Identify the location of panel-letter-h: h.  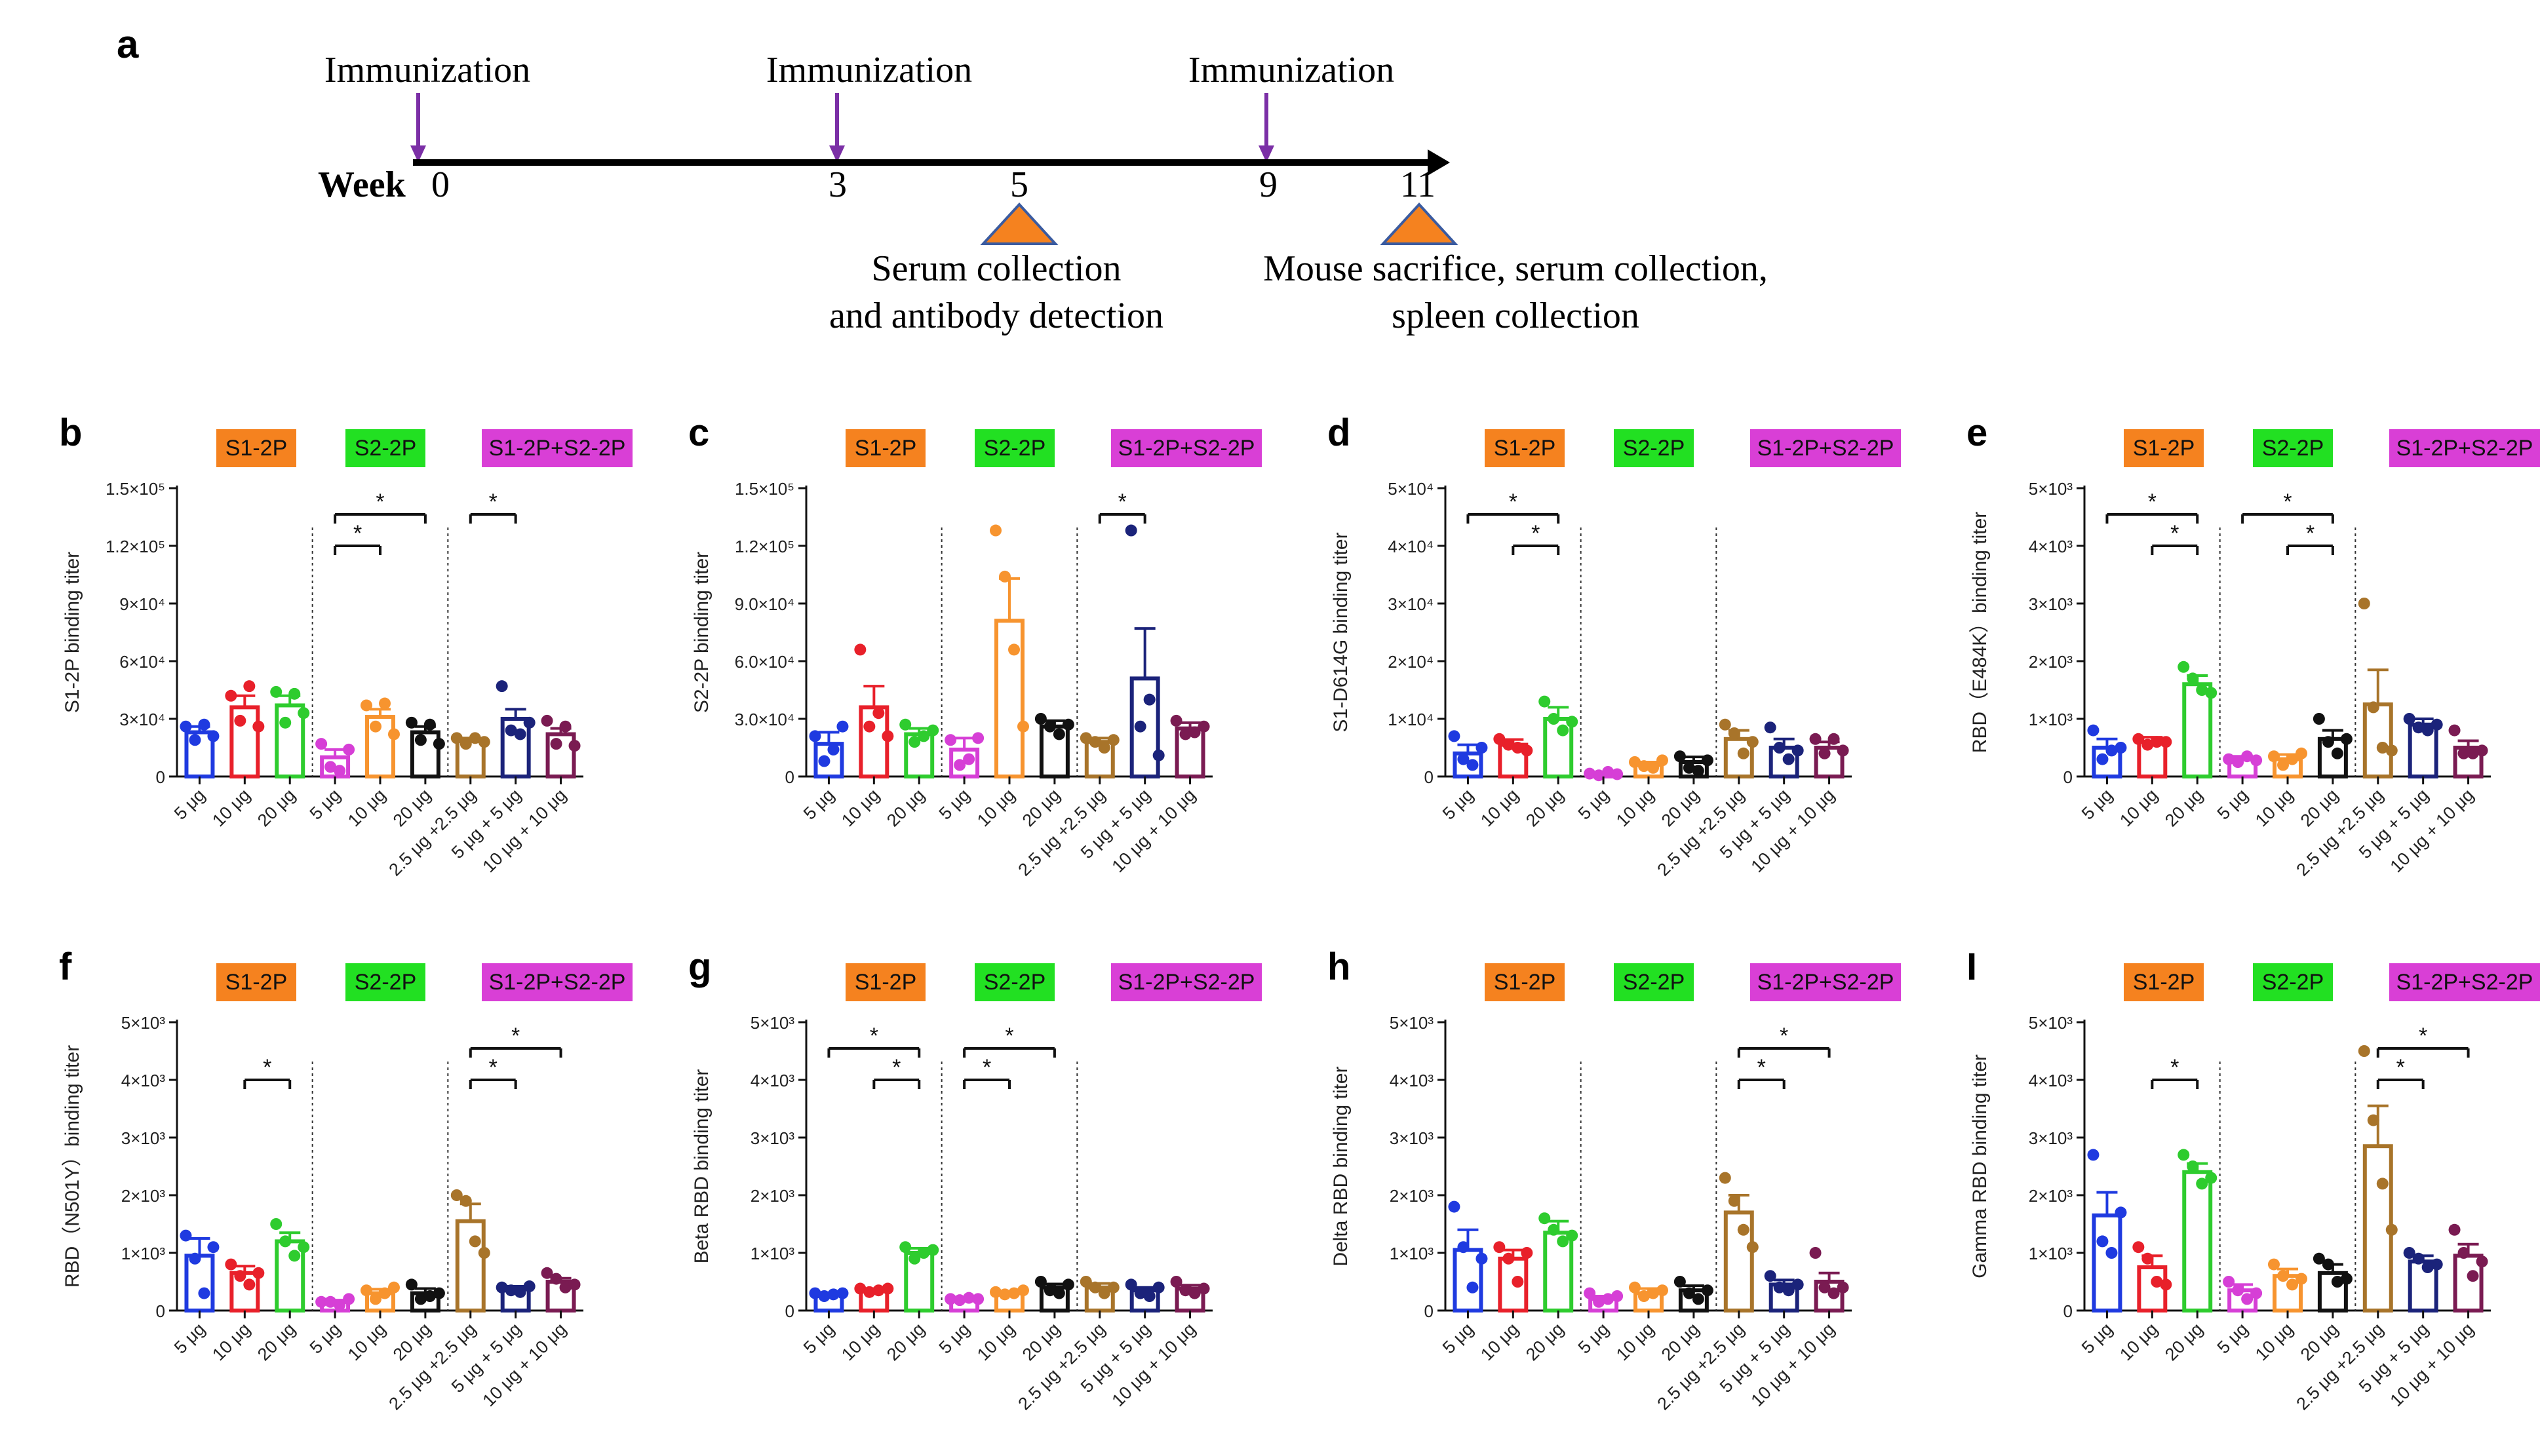
(1338, 967).